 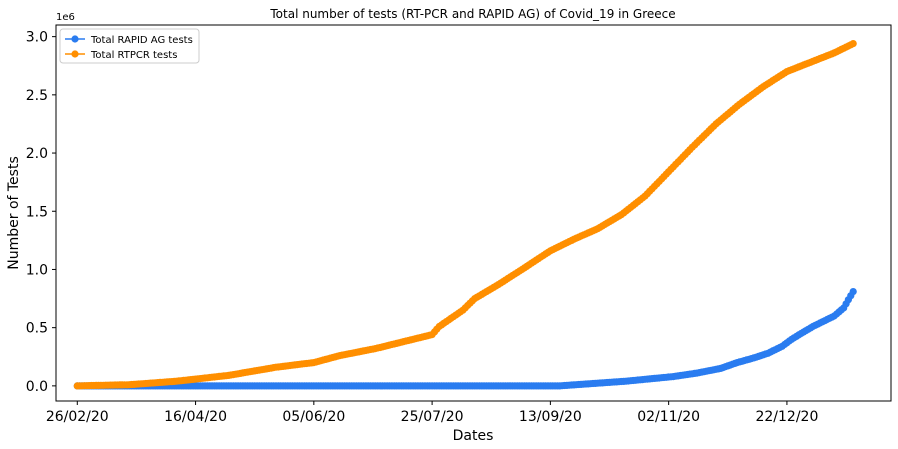 What do you see at coordinates (37, 329) in the screenshot?
I see `y-tick-label: 0.5` at bounding box center [37, 329].